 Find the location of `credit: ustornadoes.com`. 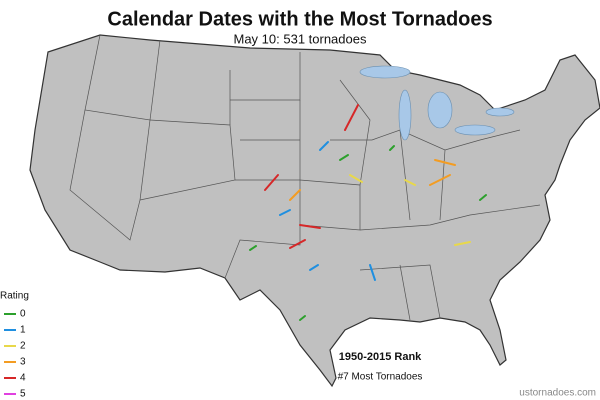

credit: ustornadoes.com is located at coordinates (557, 393).